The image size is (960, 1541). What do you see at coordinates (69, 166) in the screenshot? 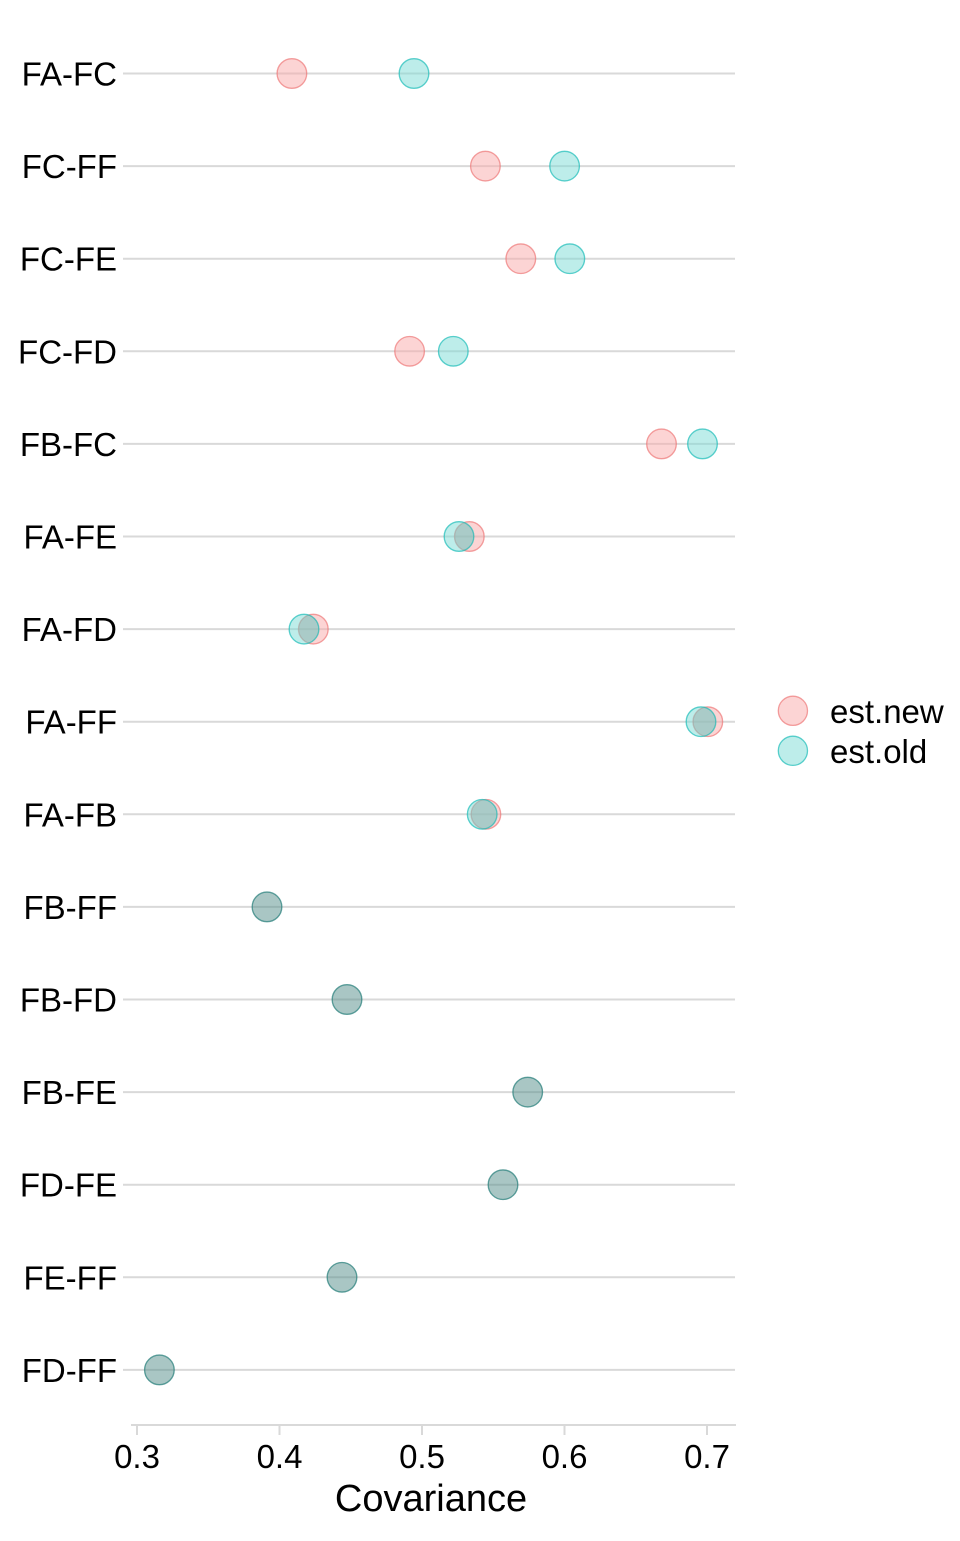
I see `svg-text: FC-FF` at bounding box center [69, 166].